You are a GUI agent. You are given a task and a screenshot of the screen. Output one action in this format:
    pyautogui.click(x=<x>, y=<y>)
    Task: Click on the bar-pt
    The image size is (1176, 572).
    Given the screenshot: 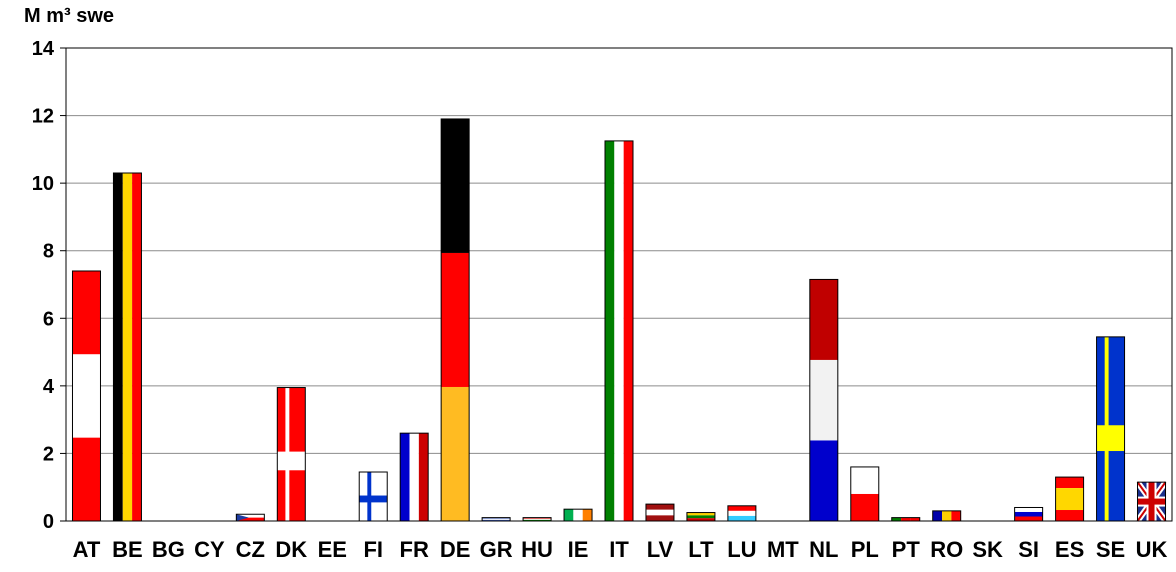 What is the action you would take?
    pyautogui.click(x=906, y=519)
    